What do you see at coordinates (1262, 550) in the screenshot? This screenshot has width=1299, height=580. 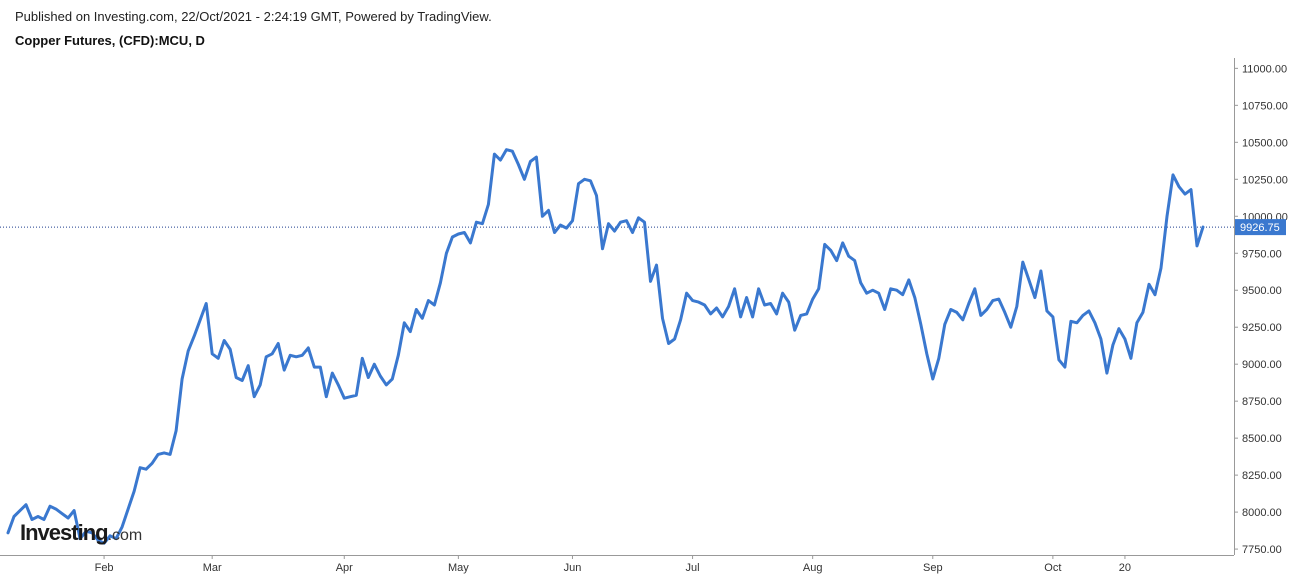 I see `y-tick-label: 7750.00` at bounding box center [1262, 550].